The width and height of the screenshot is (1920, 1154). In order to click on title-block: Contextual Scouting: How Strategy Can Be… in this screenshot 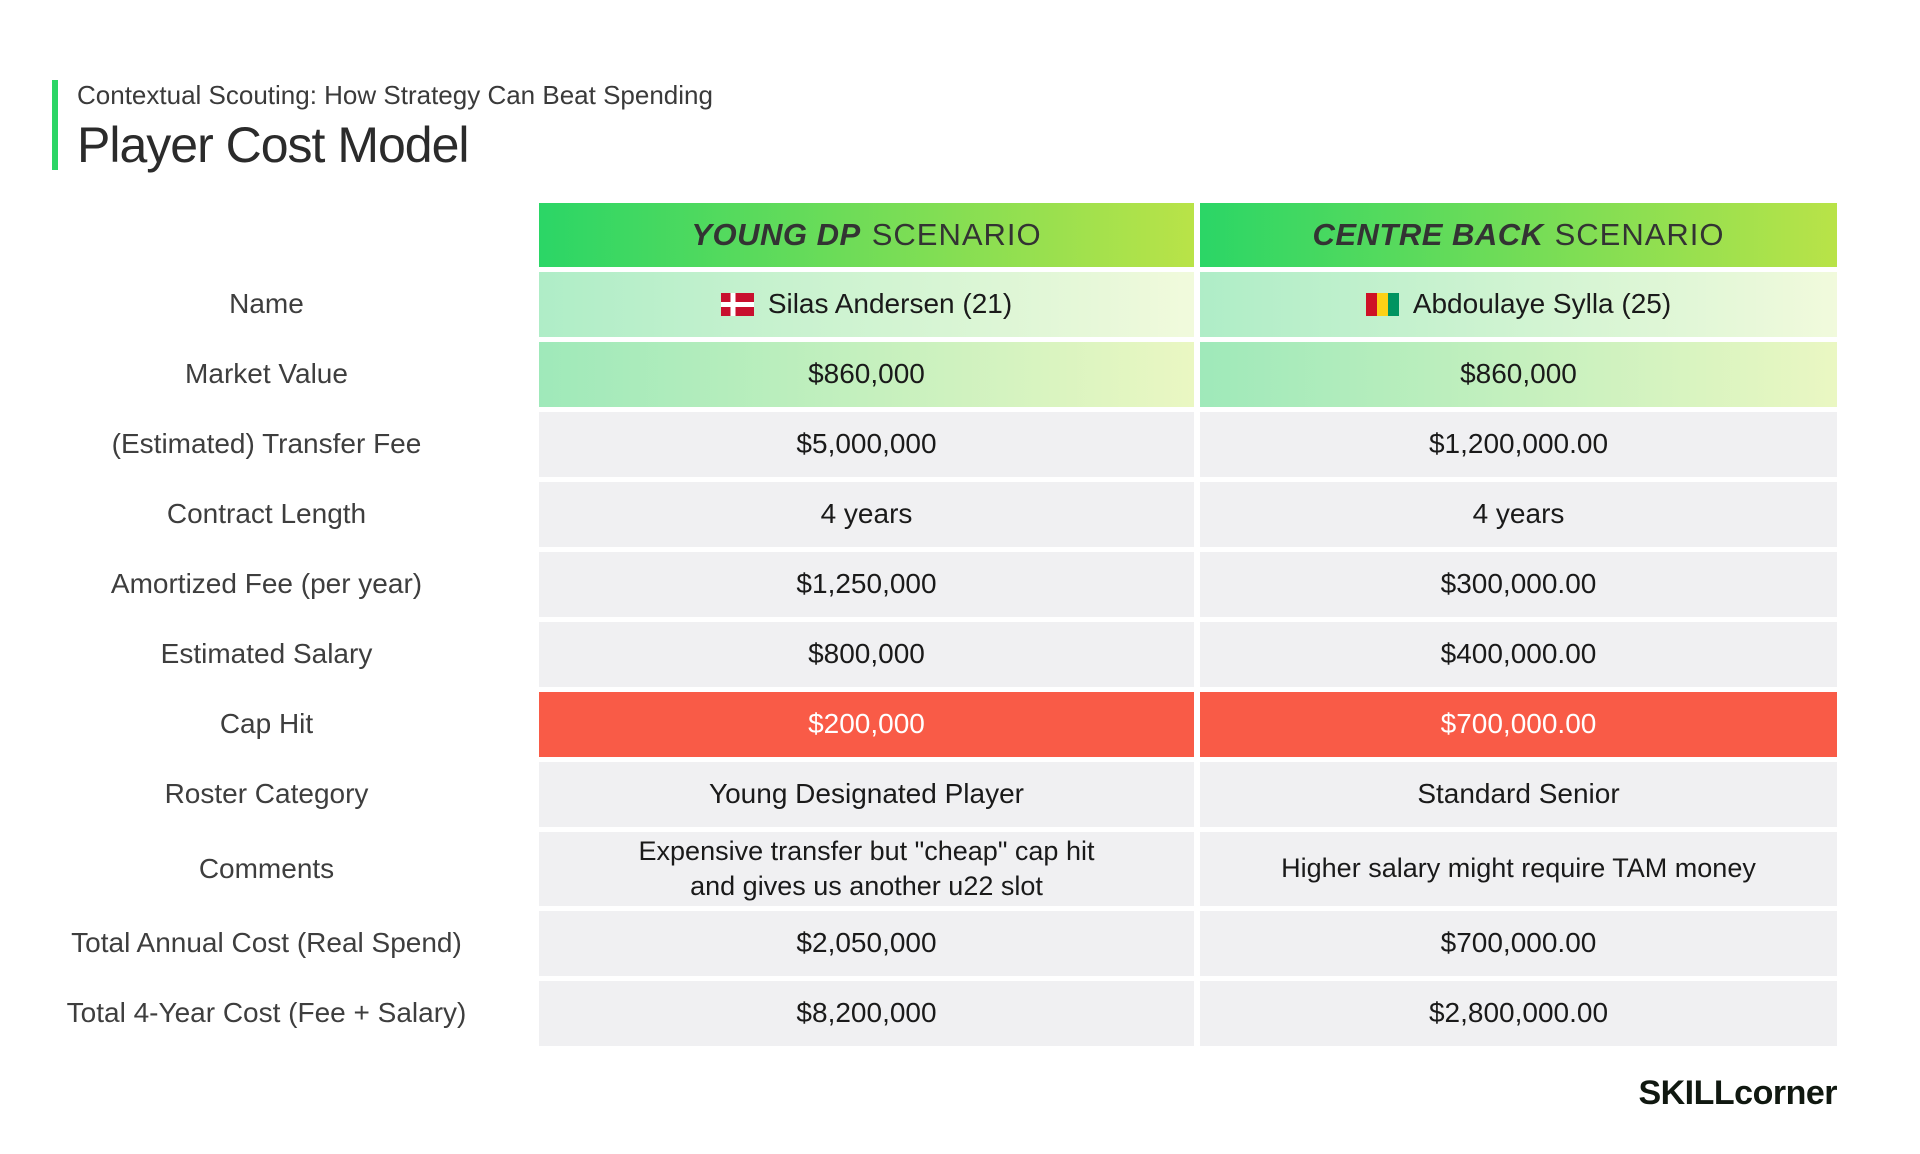, I will do `click(382, 125)`.